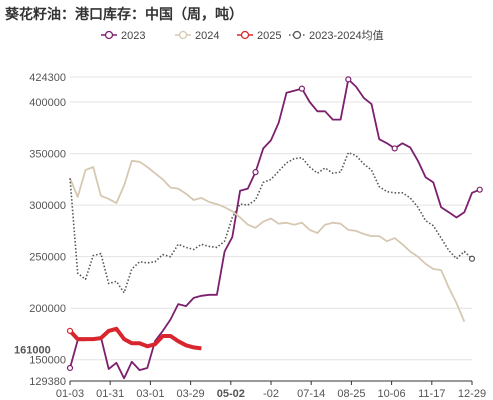  I want to click on x-tick-label: 01-03, so click(70, 394).